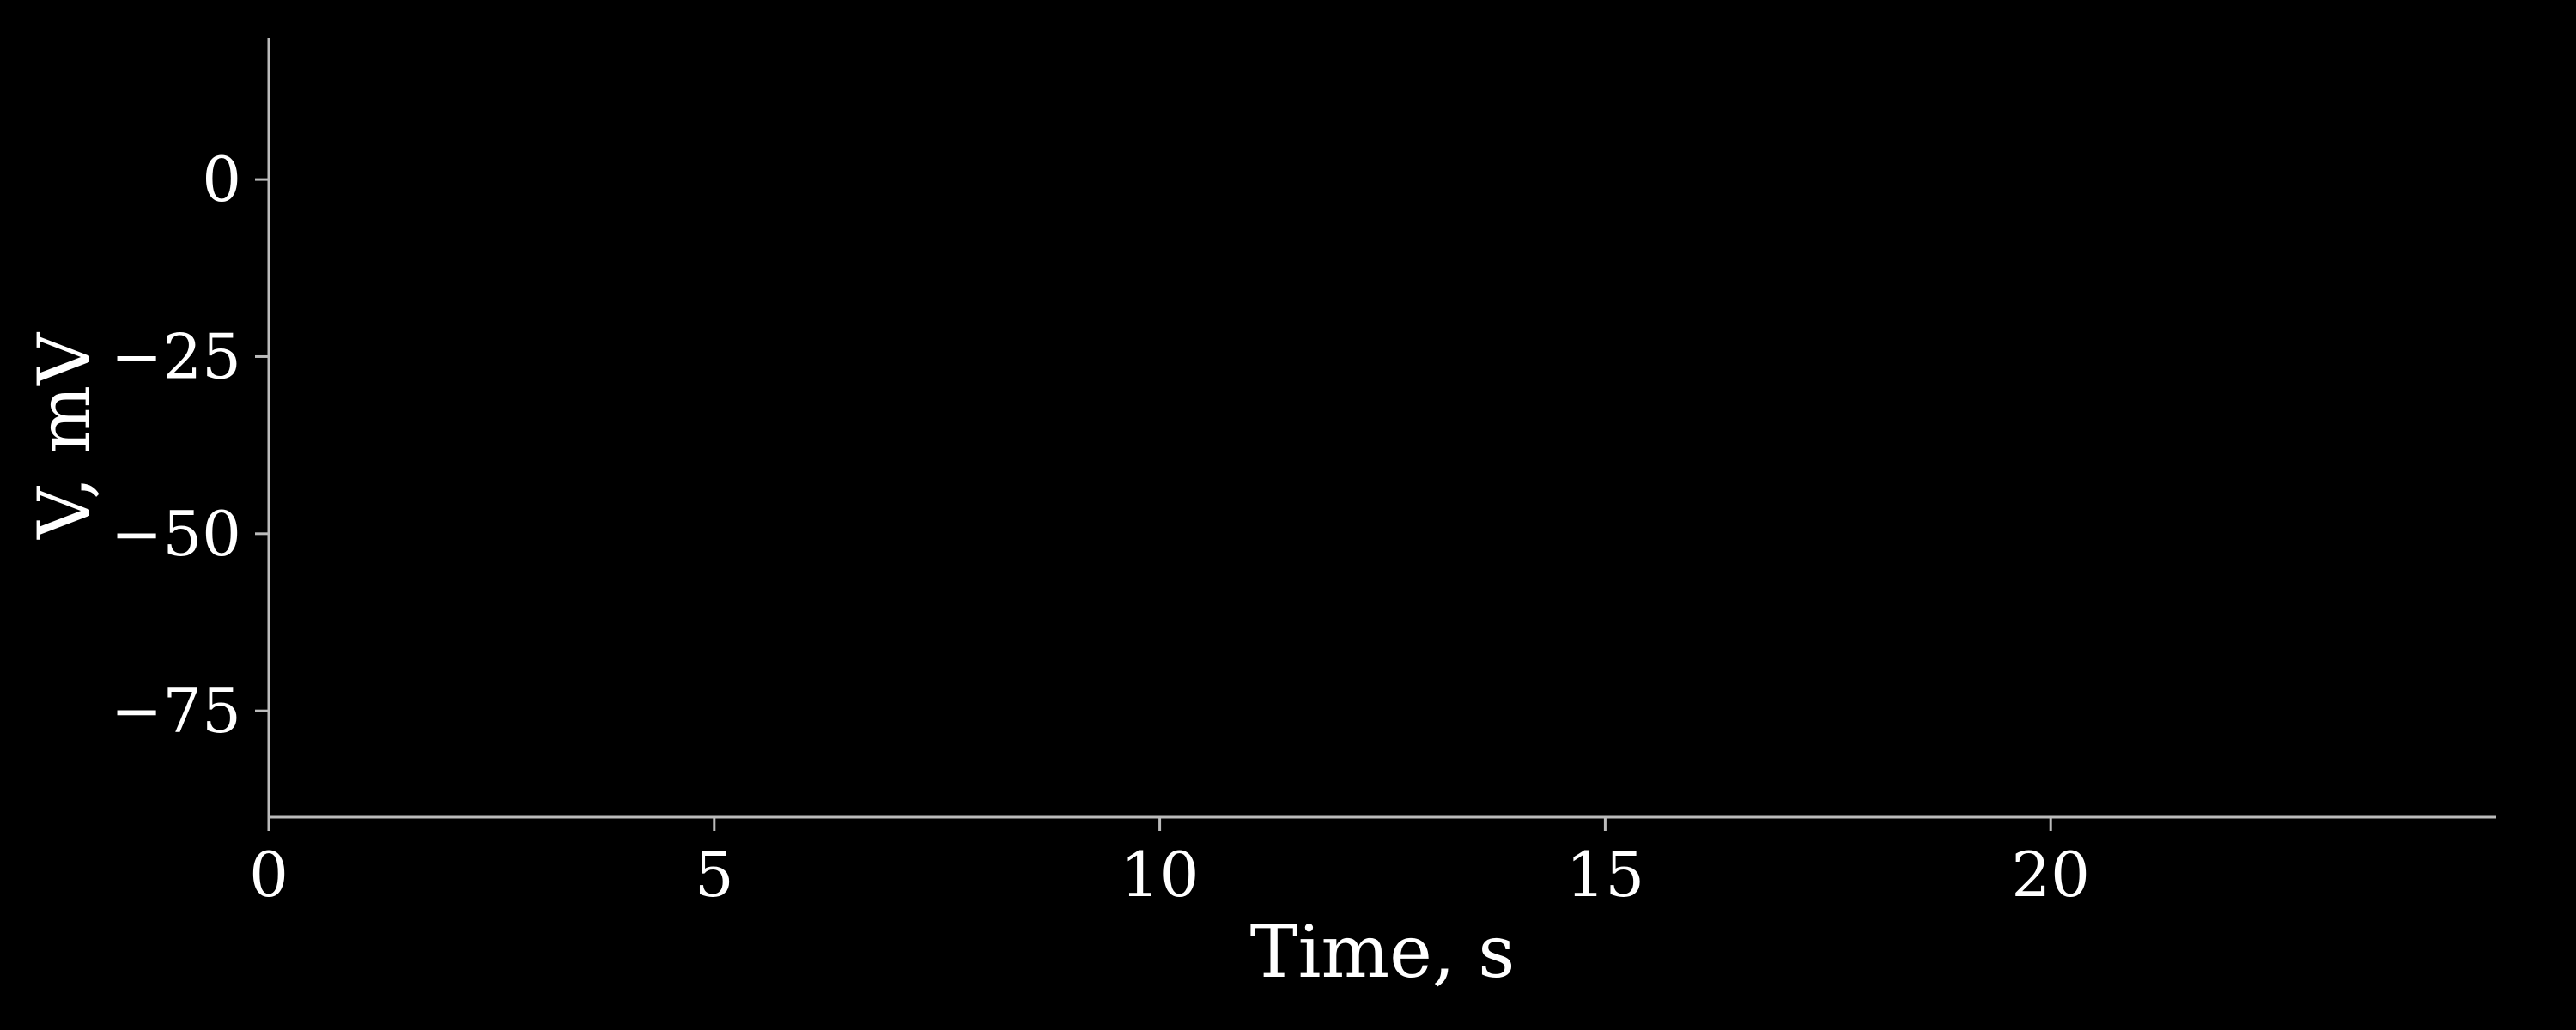 This screenshot has height=1030, width=2576. Describe the element at coordinates (715, 875) in the screenshot. I see `x-tick-label: 5` at that location.